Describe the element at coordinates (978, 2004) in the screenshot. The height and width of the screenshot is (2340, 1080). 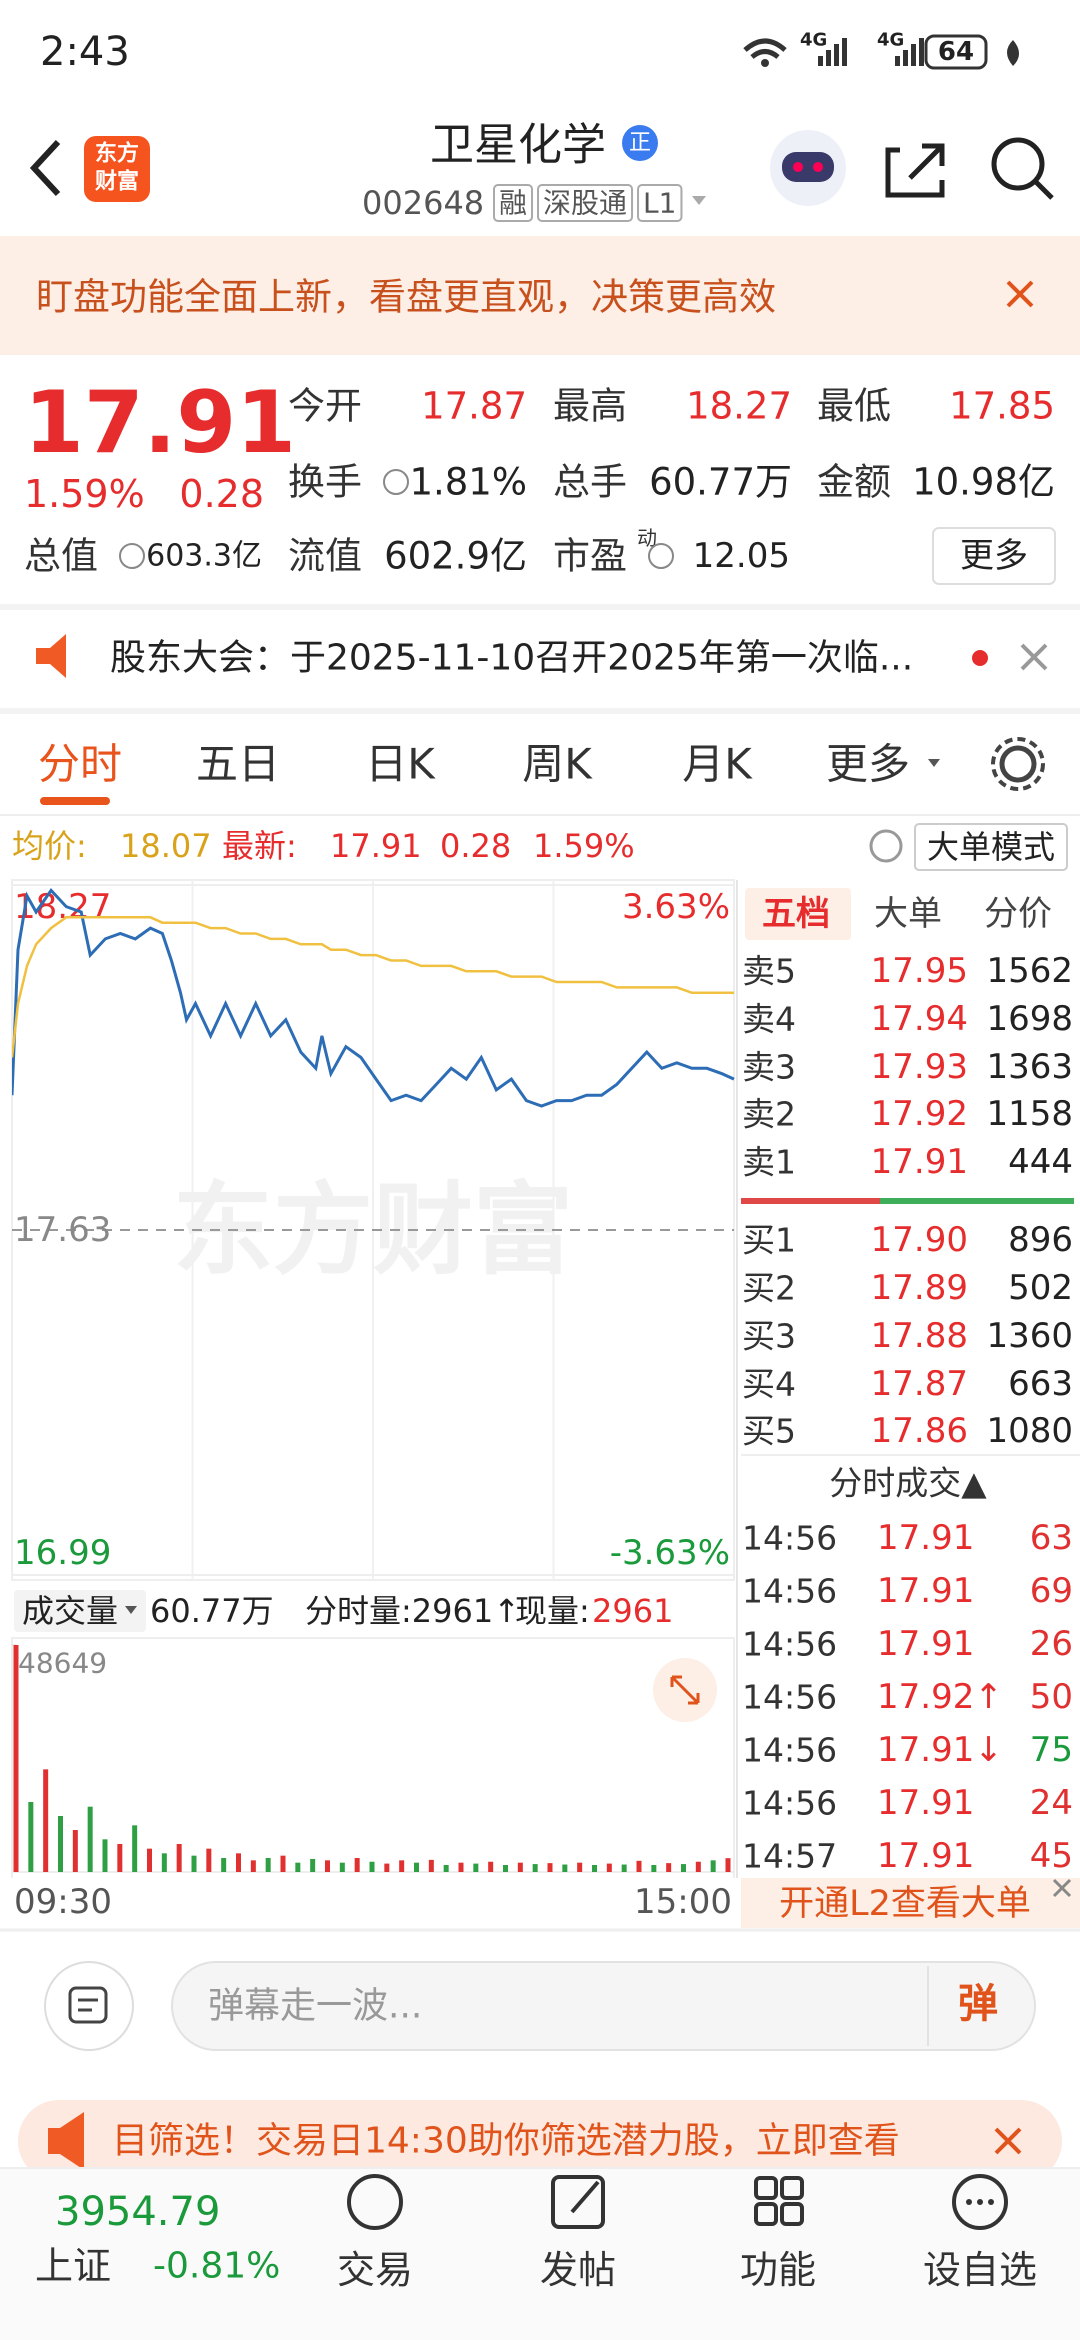
I see `danmaku-button: 弹` at that location.